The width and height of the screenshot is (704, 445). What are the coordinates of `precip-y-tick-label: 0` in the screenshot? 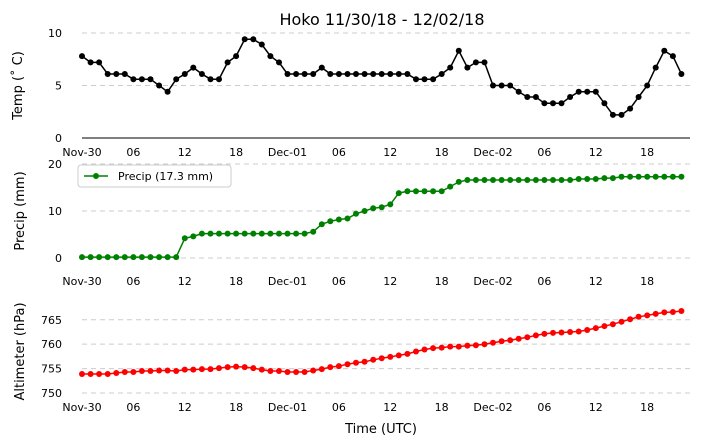 It's located at (58, 258).